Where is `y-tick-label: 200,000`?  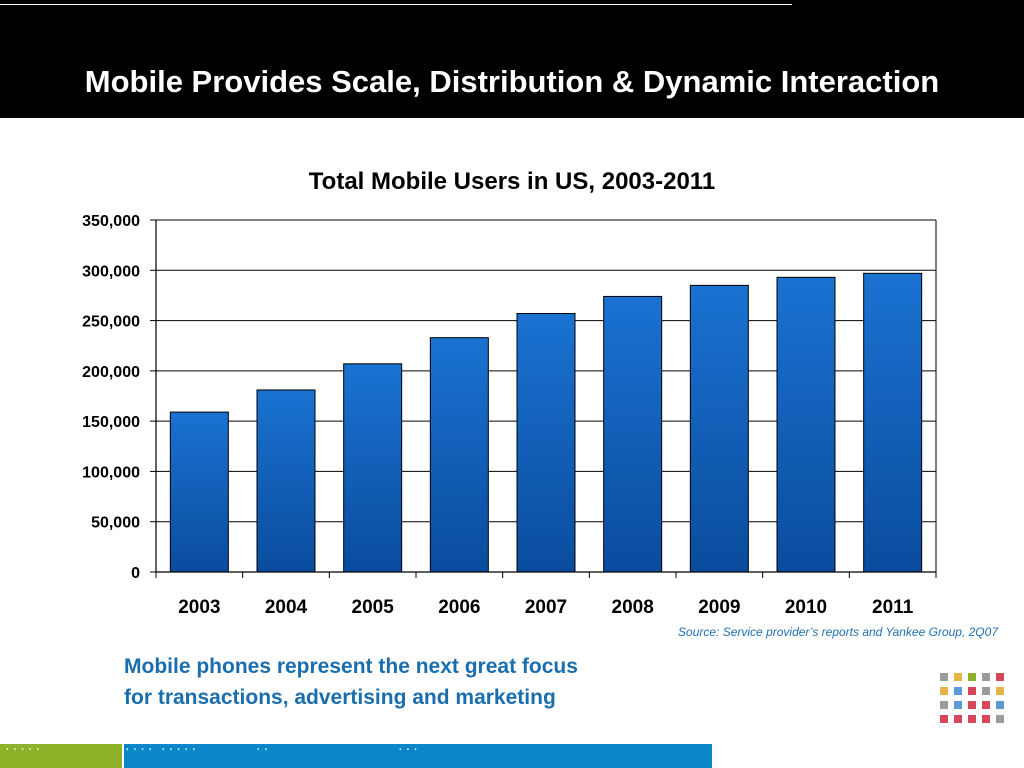
y-tick-label: 200,000 is located at coordinates (111, 372).